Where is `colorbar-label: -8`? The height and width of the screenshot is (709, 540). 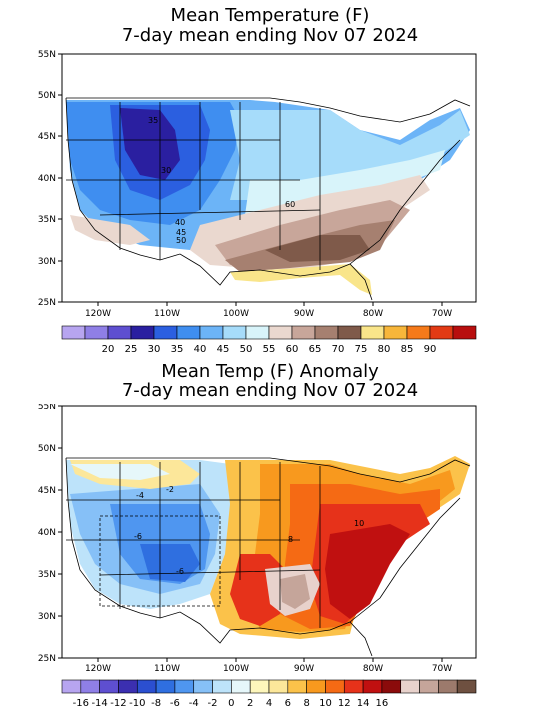 colorbar-label: -8 is located at coordinates (156, 703).